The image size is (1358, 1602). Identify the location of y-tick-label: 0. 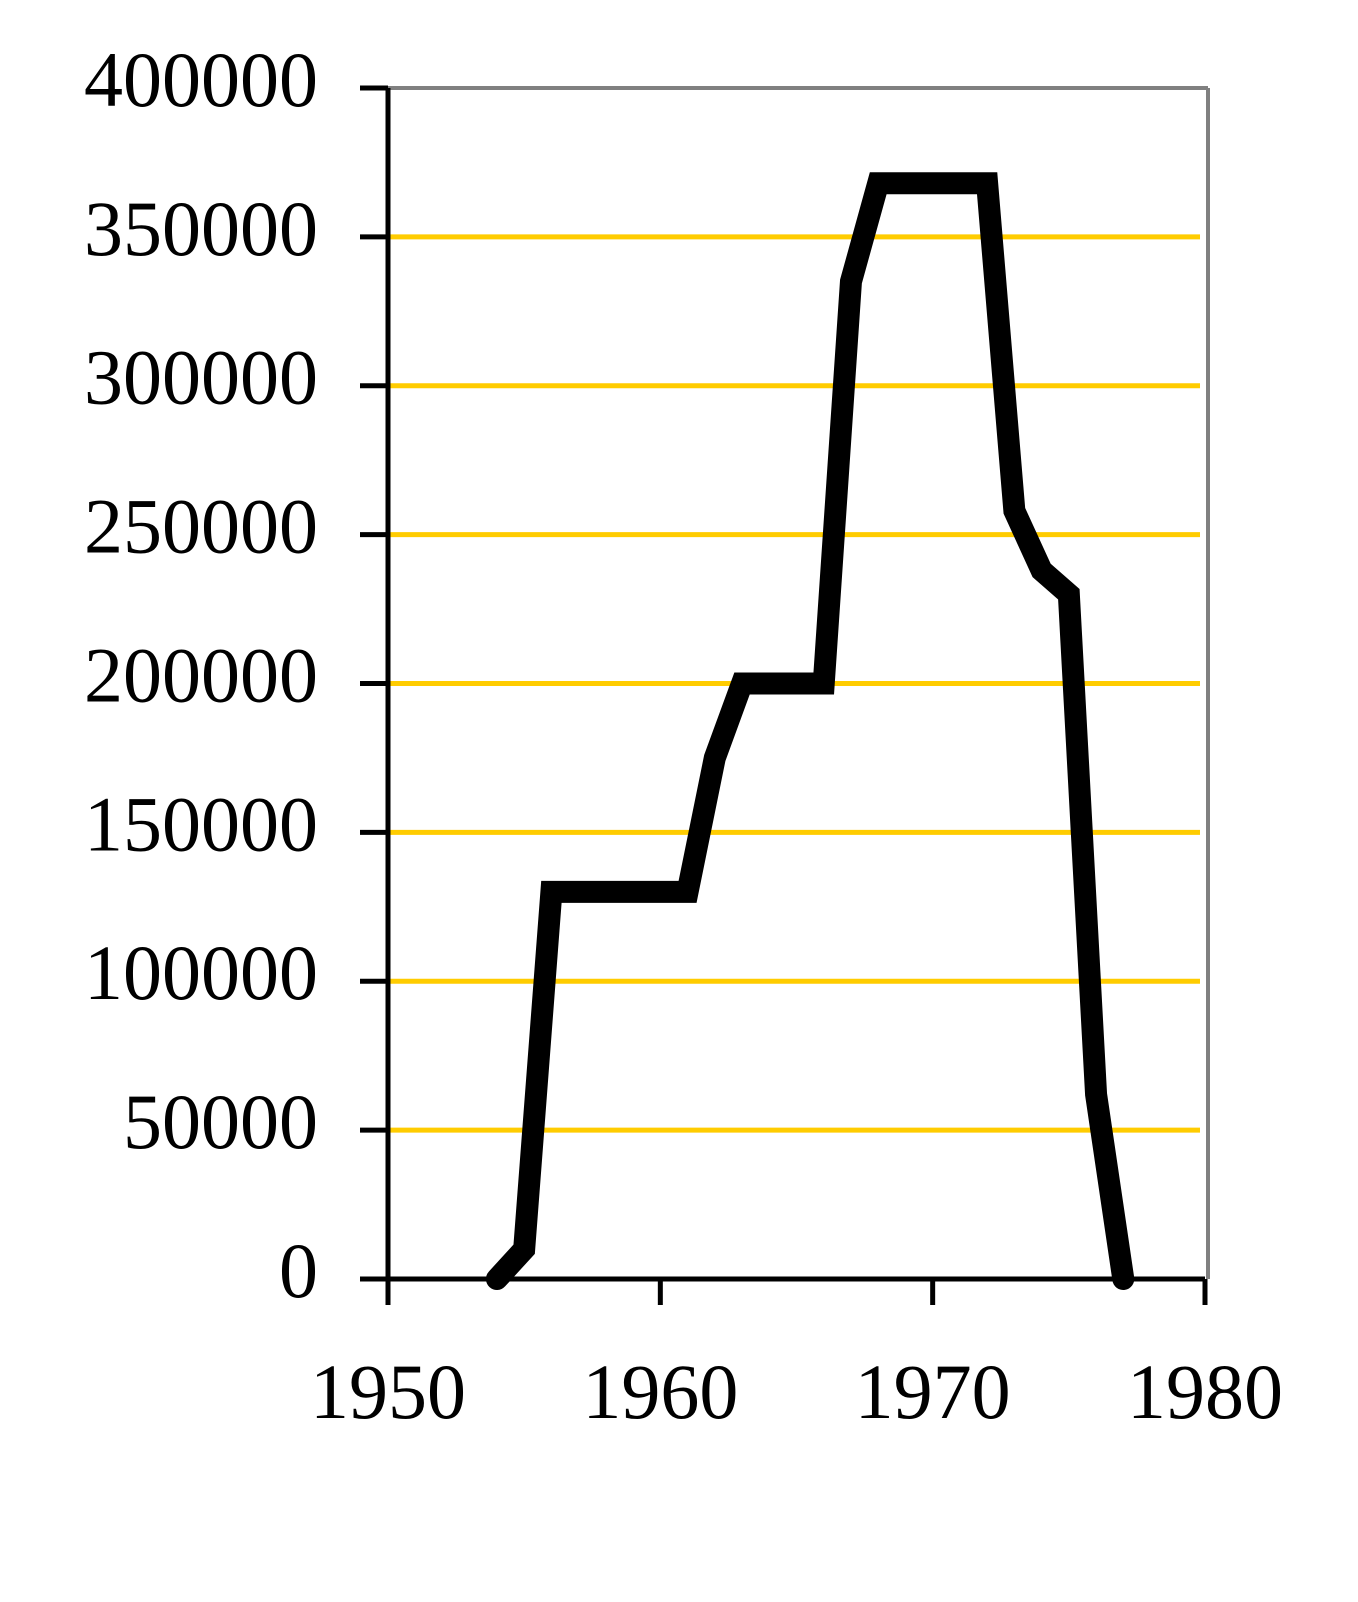
(298, 1270).